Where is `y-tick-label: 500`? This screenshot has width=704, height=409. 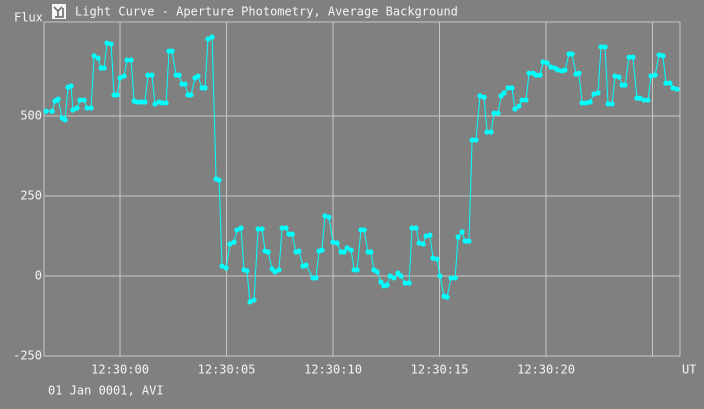
y-tick-label: 500 is located at coordinates (31, 116).